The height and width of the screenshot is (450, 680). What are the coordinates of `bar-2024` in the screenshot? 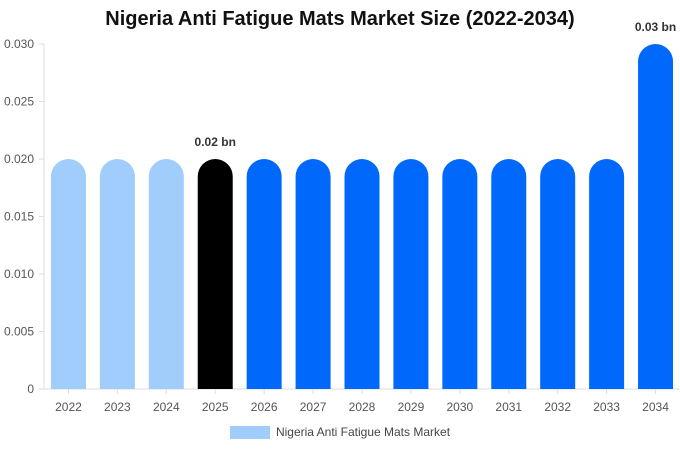 It's located at (166, 274).